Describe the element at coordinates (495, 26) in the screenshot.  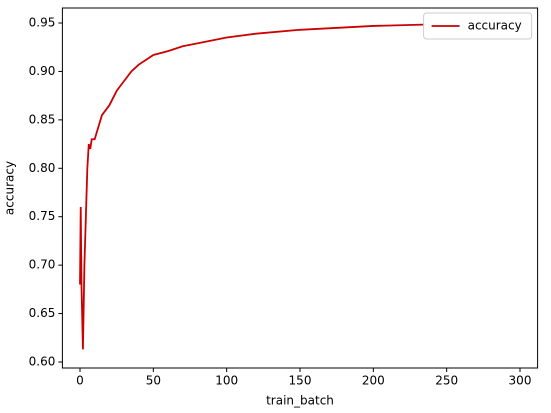
I see `legend-label: accuracy` at that location.